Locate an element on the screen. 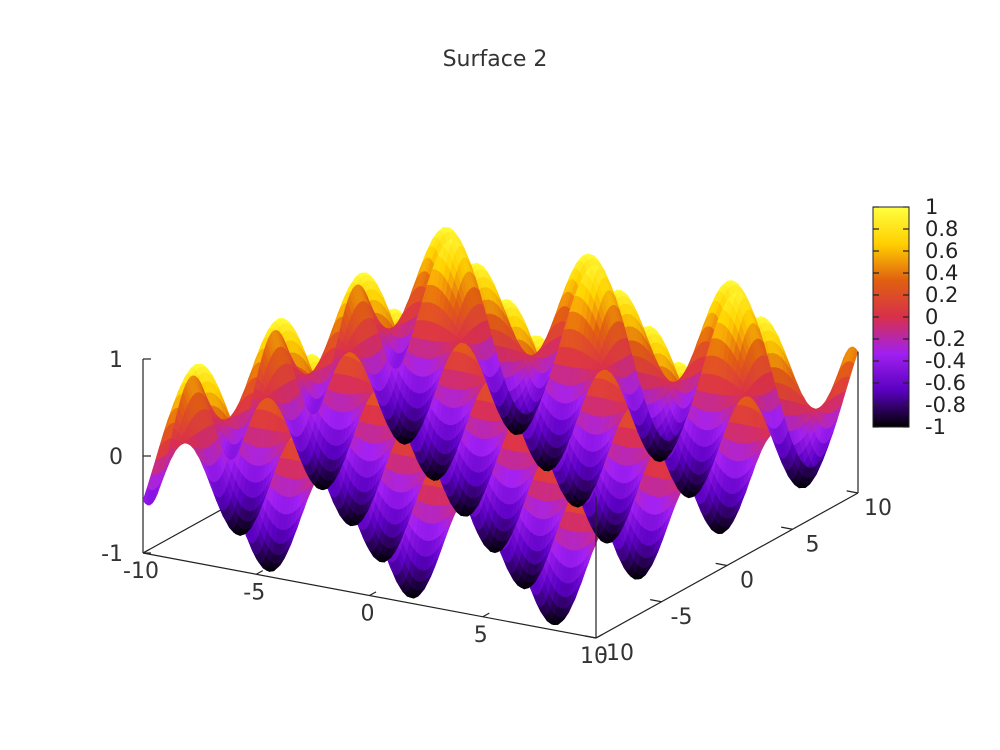 The image size is (1000, 750). x-tick-label: 10 is located at coordinates (594, 656).